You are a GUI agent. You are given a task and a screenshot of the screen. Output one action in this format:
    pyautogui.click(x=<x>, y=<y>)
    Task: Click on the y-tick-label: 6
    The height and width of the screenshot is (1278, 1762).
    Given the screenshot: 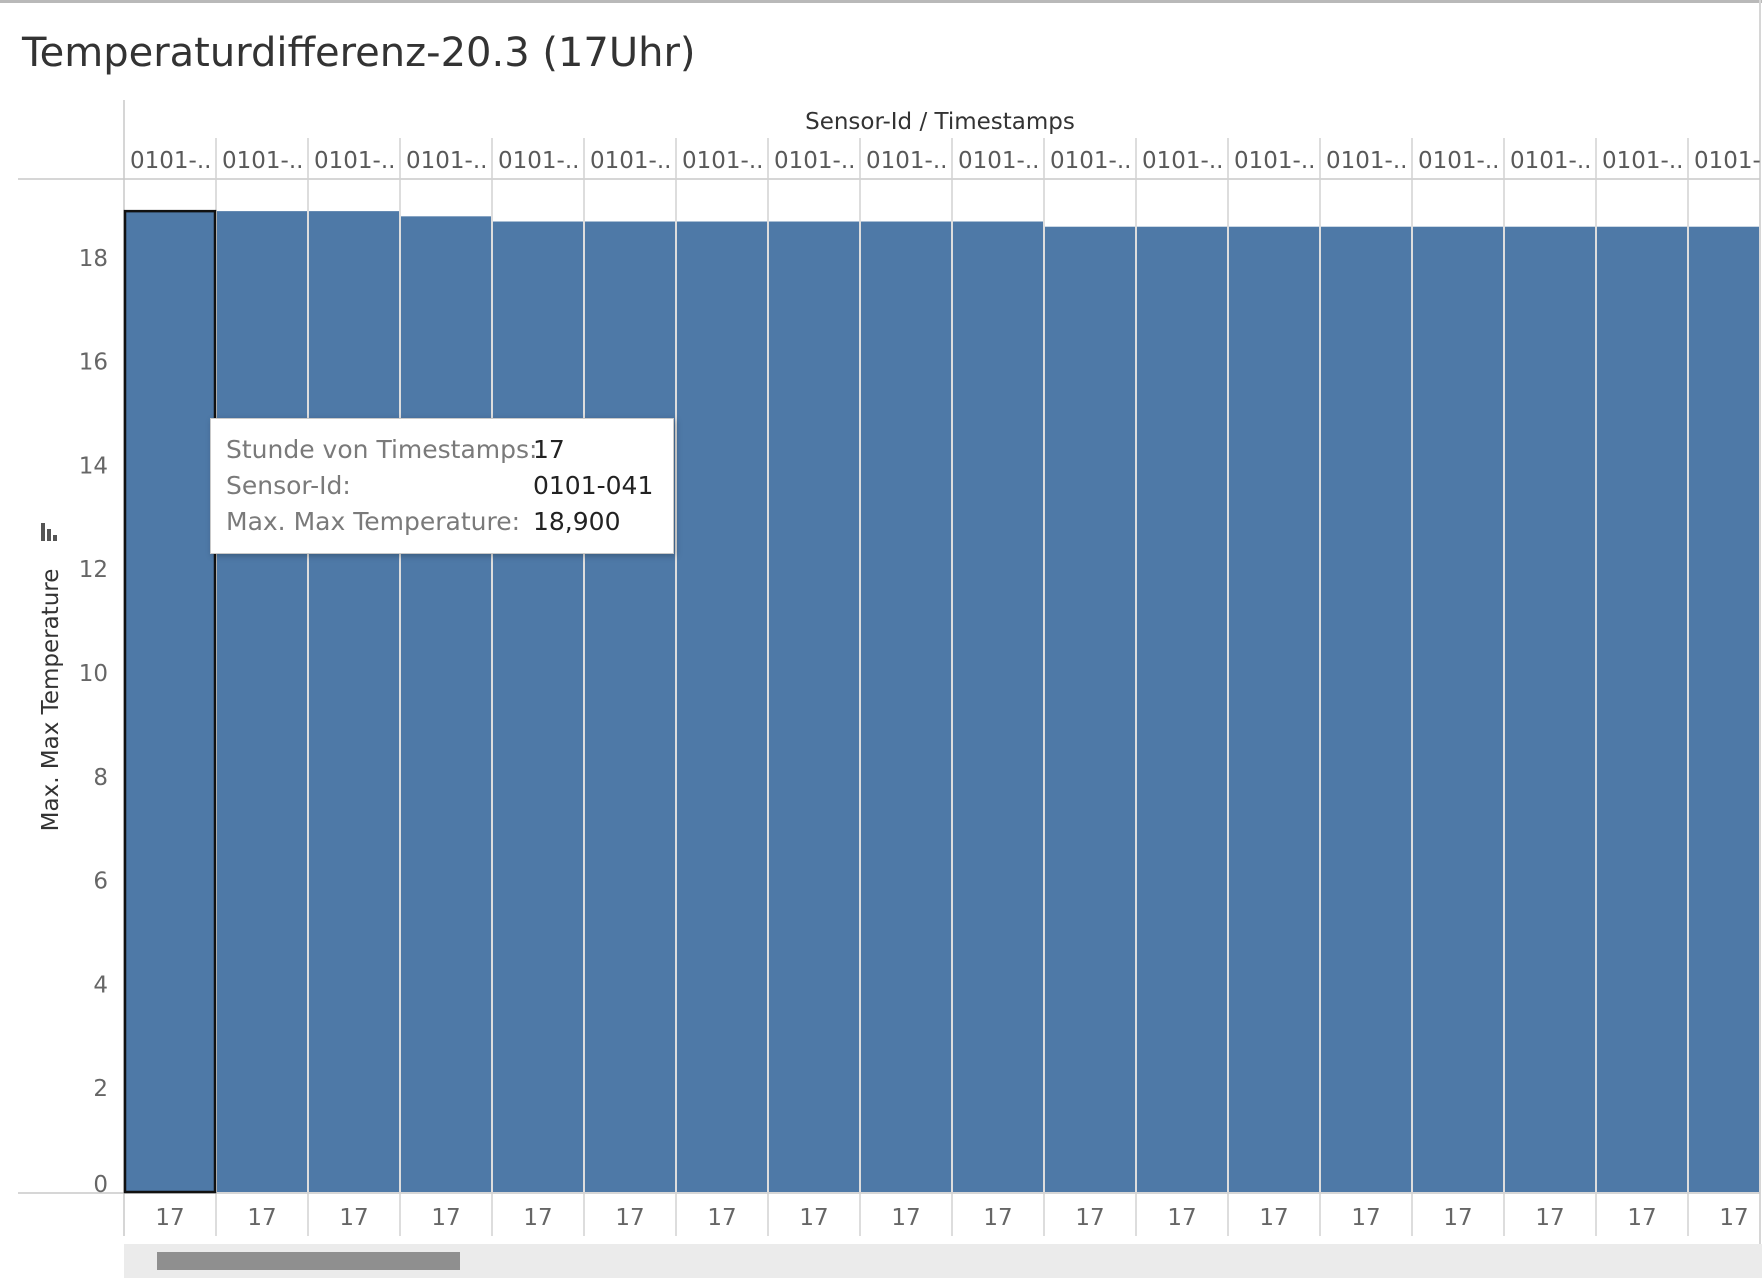 What is the action you would take?
    pyautogui.click(x=100, y=882)
    